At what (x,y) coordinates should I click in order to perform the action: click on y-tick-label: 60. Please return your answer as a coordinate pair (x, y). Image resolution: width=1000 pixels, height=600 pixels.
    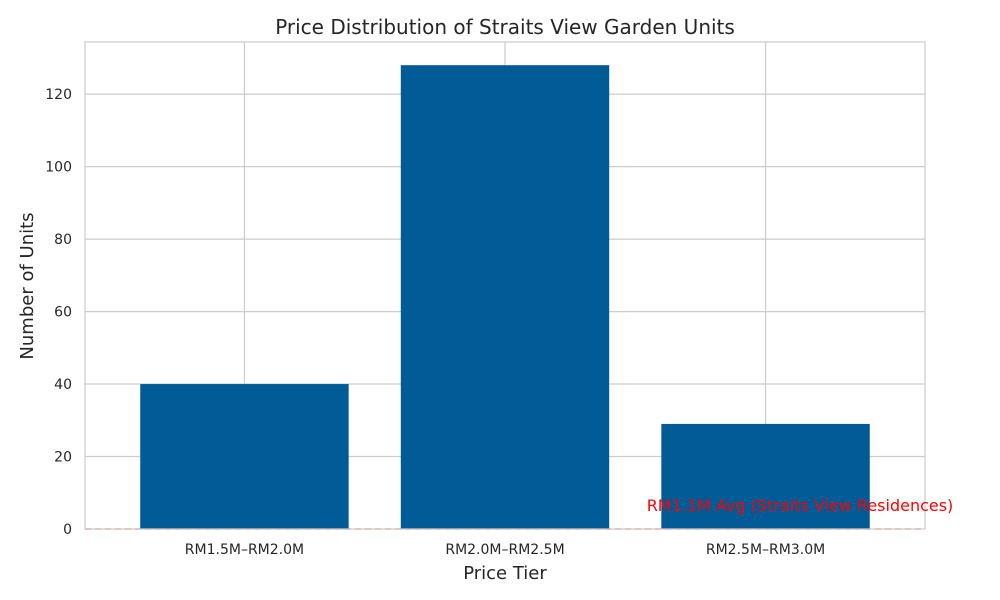
    Looking at the image, I should click on (63, 313).